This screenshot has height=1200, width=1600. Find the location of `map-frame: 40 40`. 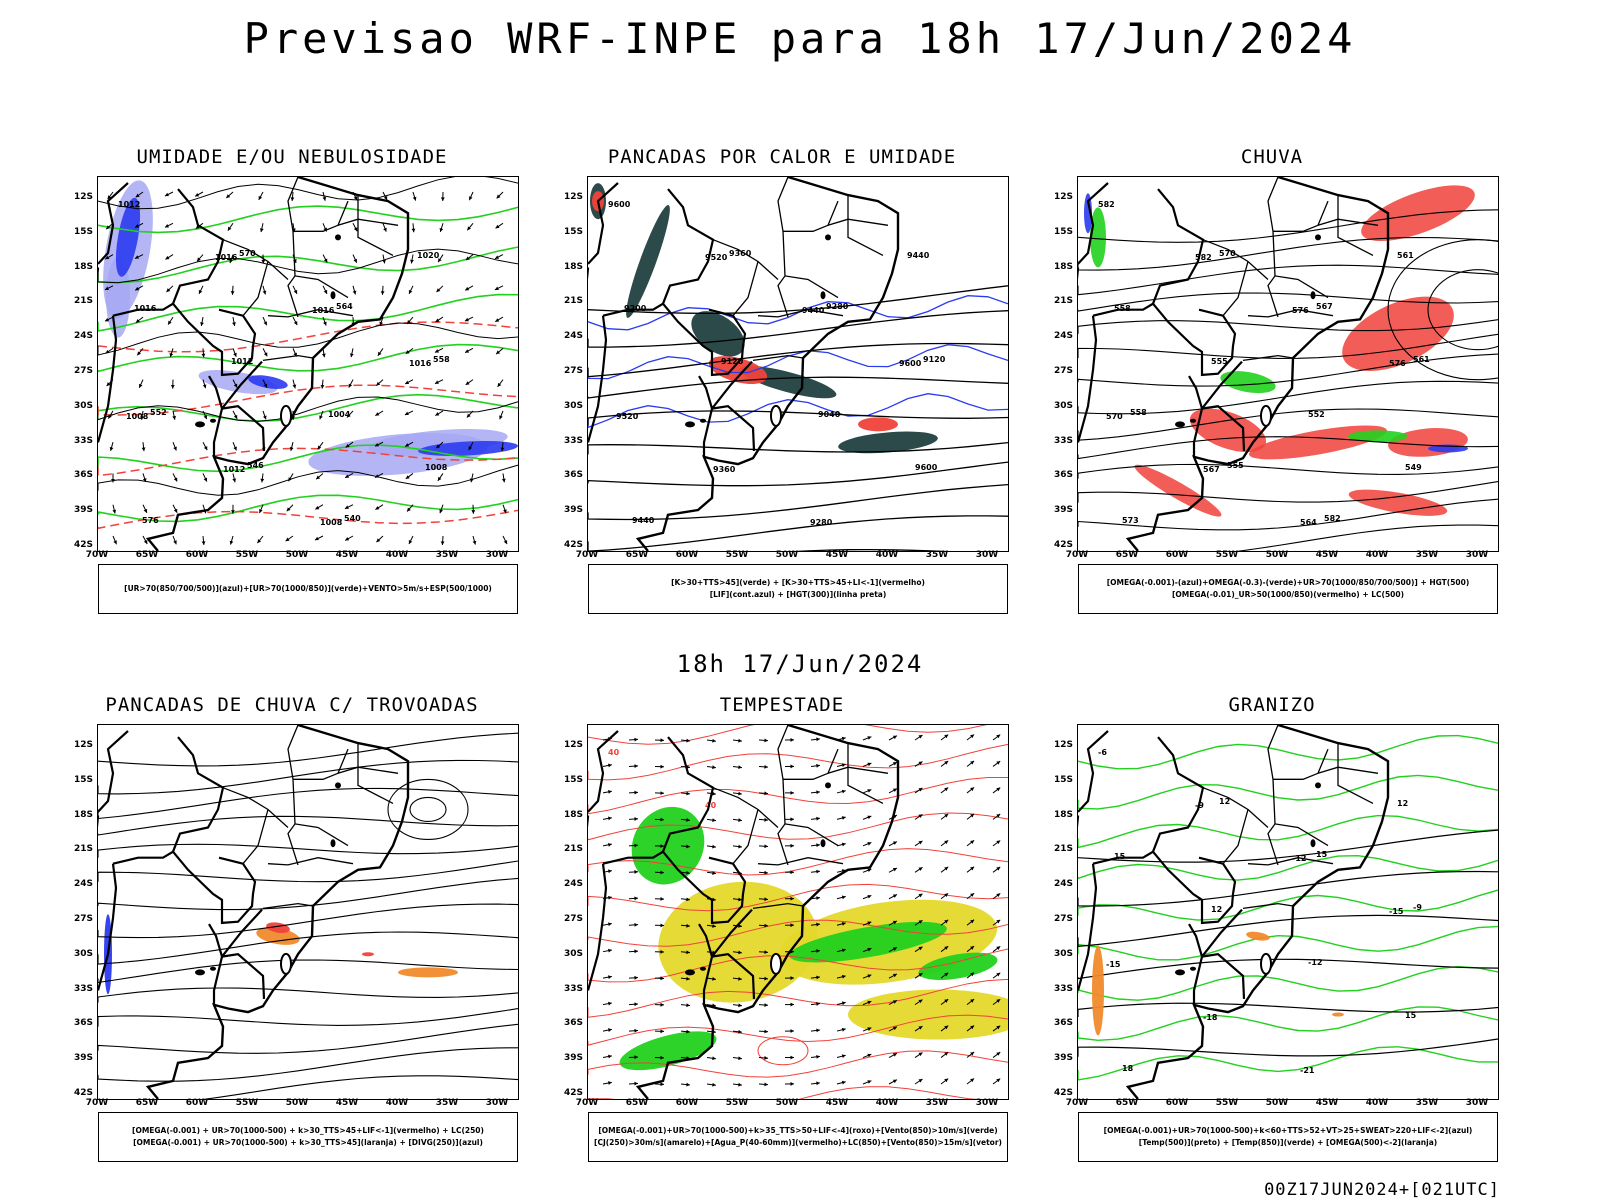

map-frame: 40 40 is located at coordinates (798, 912).